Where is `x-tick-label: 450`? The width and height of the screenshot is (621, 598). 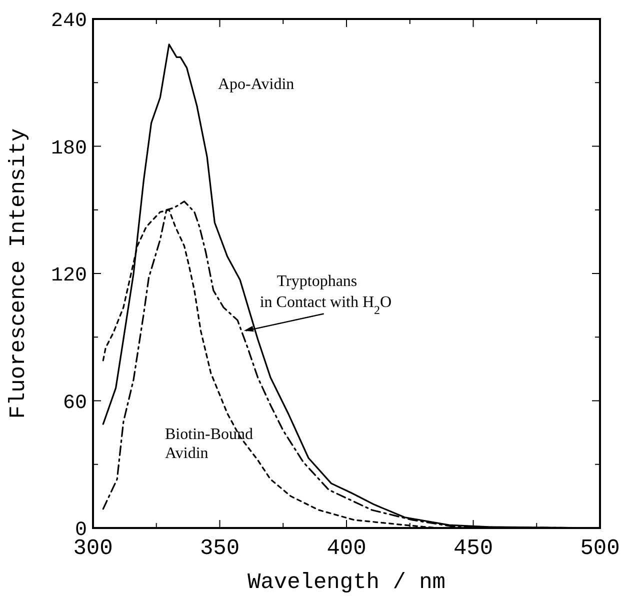 x-tick-label: 450 is located at coordinates (473, 548).